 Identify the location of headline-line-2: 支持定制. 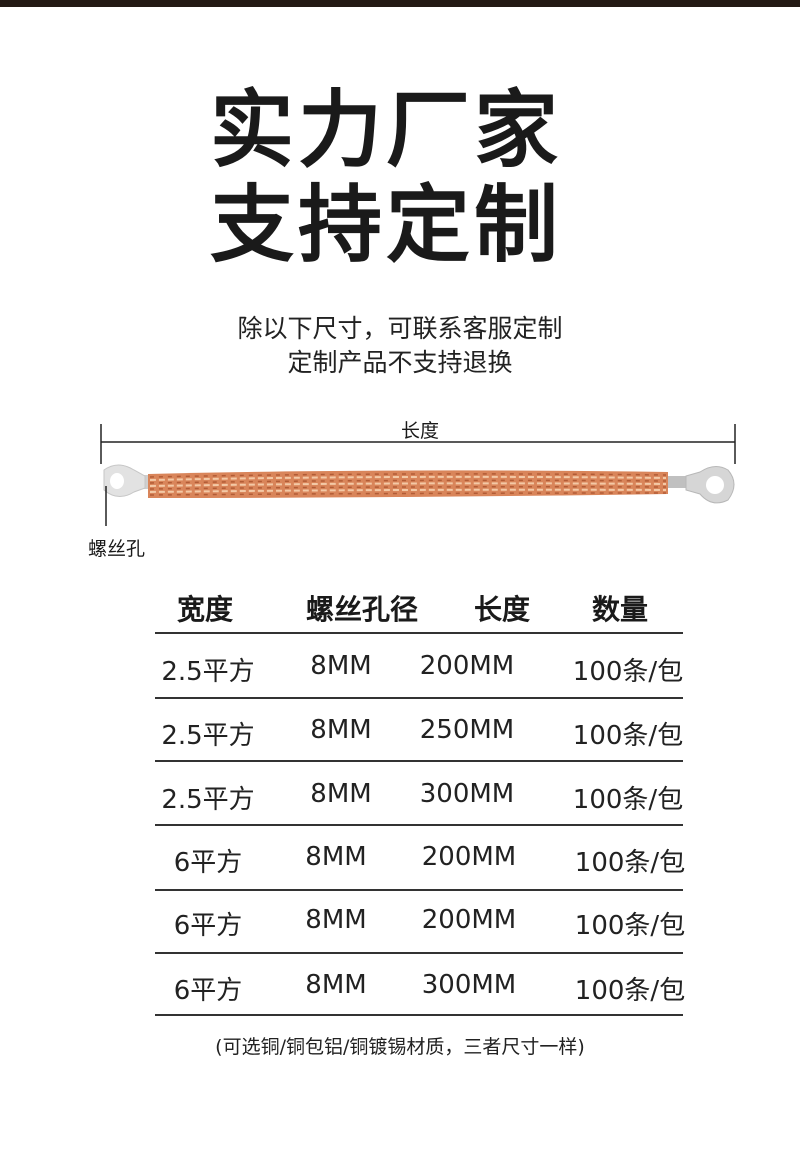
(386, 225).